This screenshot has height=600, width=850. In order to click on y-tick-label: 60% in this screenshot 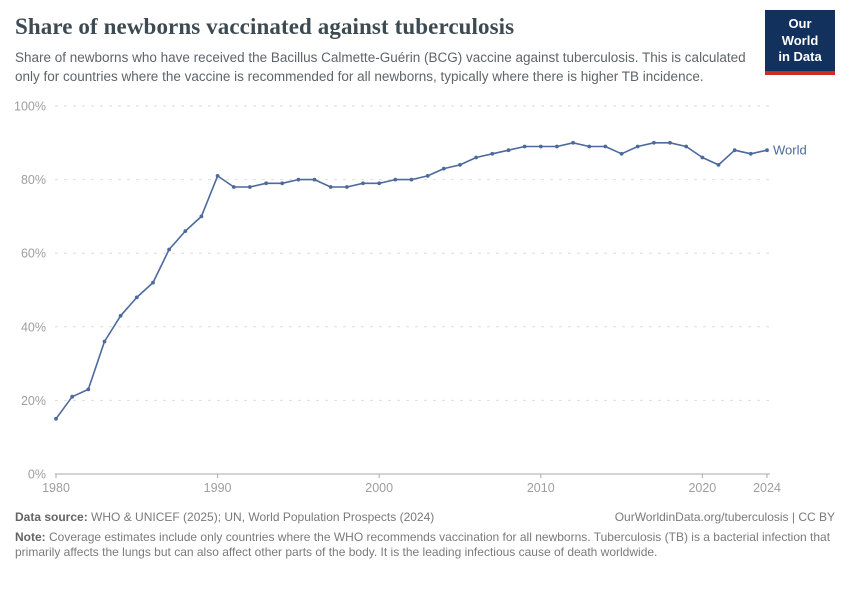, I will do `click(33, 253)`.